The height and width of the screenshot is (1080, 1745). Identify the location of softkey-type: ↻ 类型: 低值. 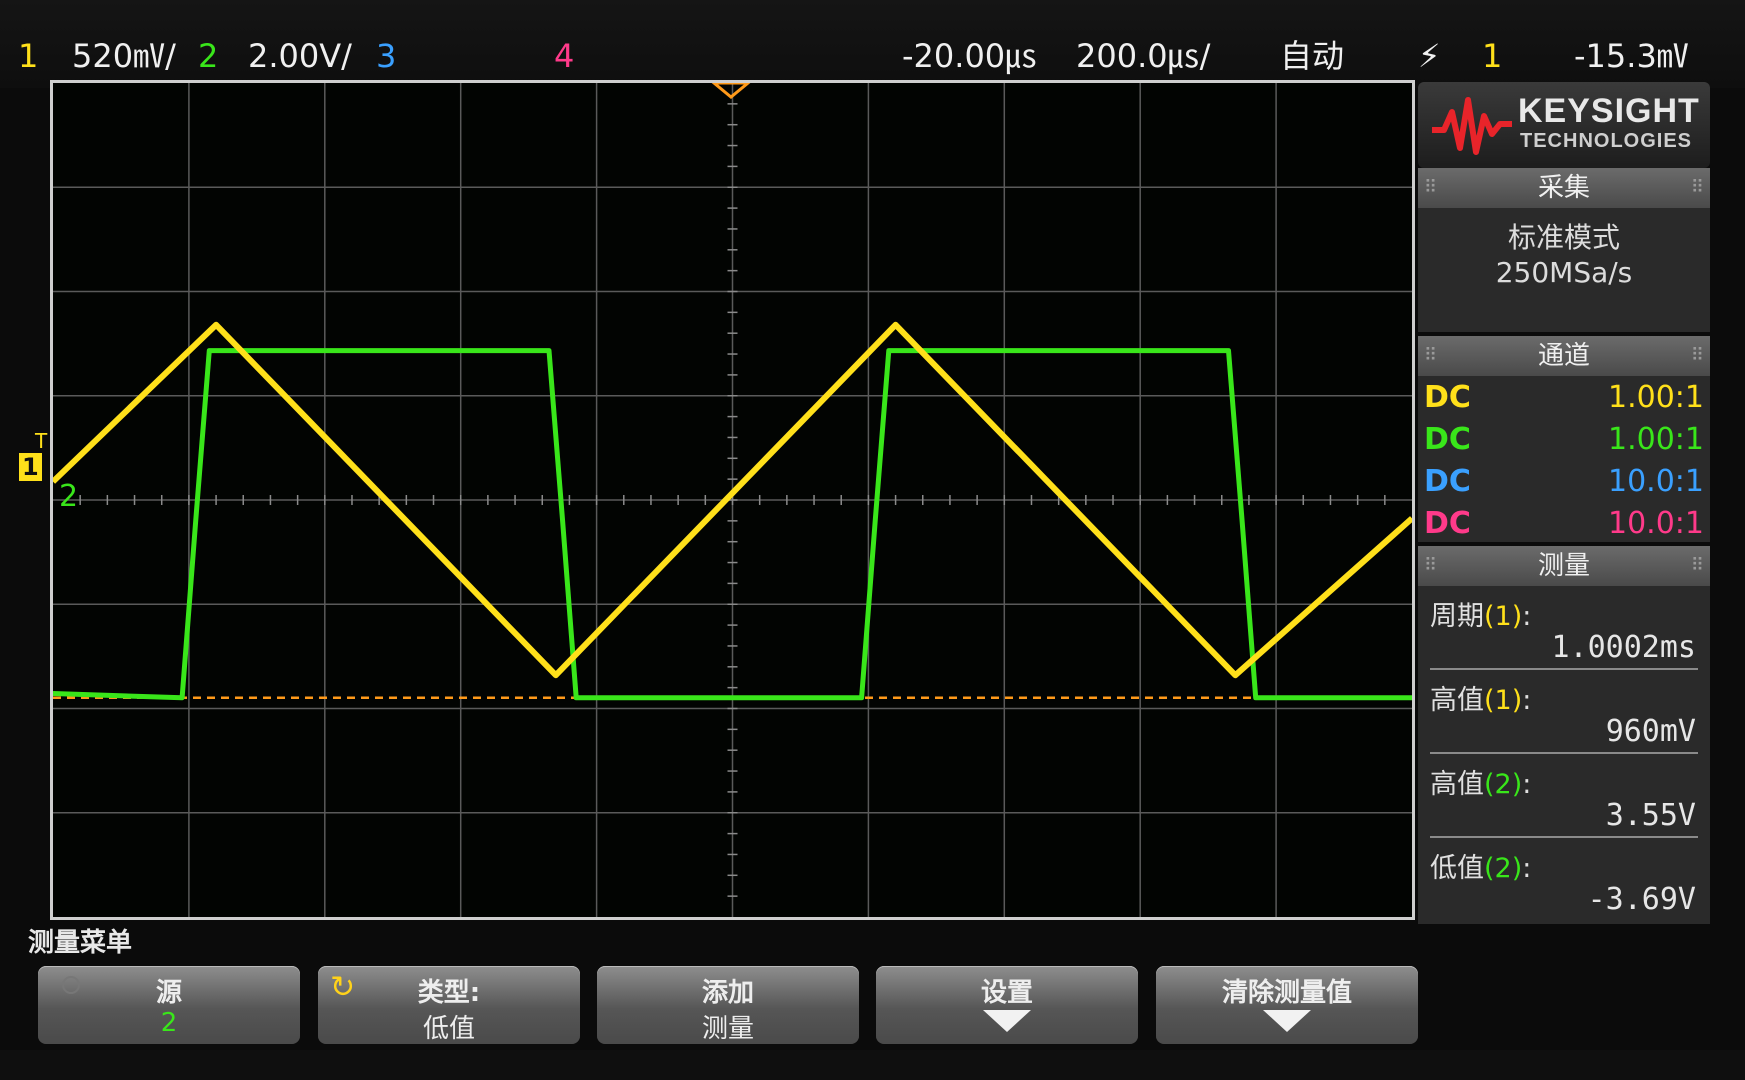
(449, 1005).